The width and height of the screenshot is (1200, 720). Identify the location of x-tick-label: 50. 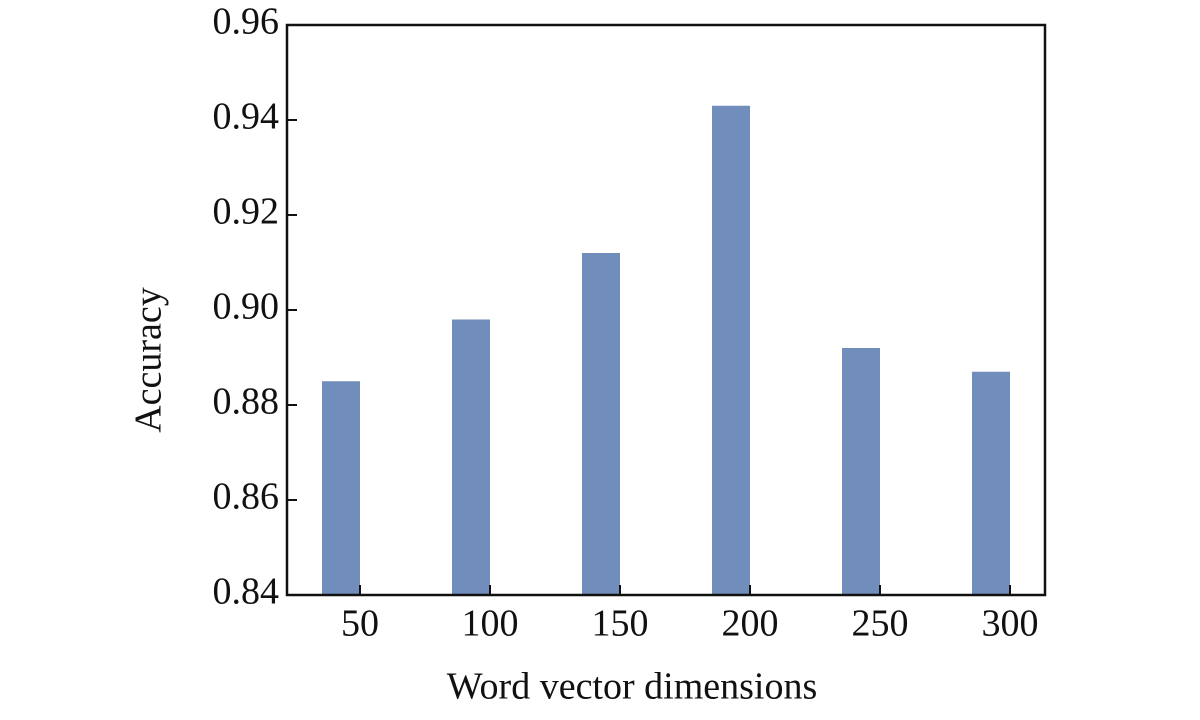
(360, 624).